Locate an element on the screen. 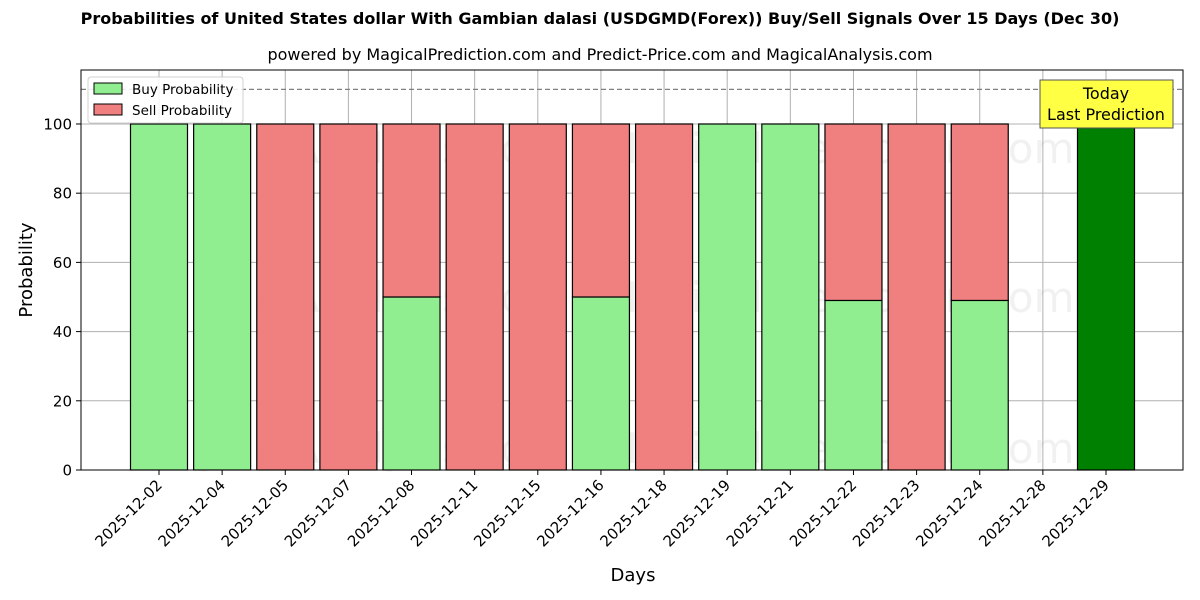 The height and width of the screenshot is (600, 1200). legend-swatch-sell is located at coordinates (108, 109).